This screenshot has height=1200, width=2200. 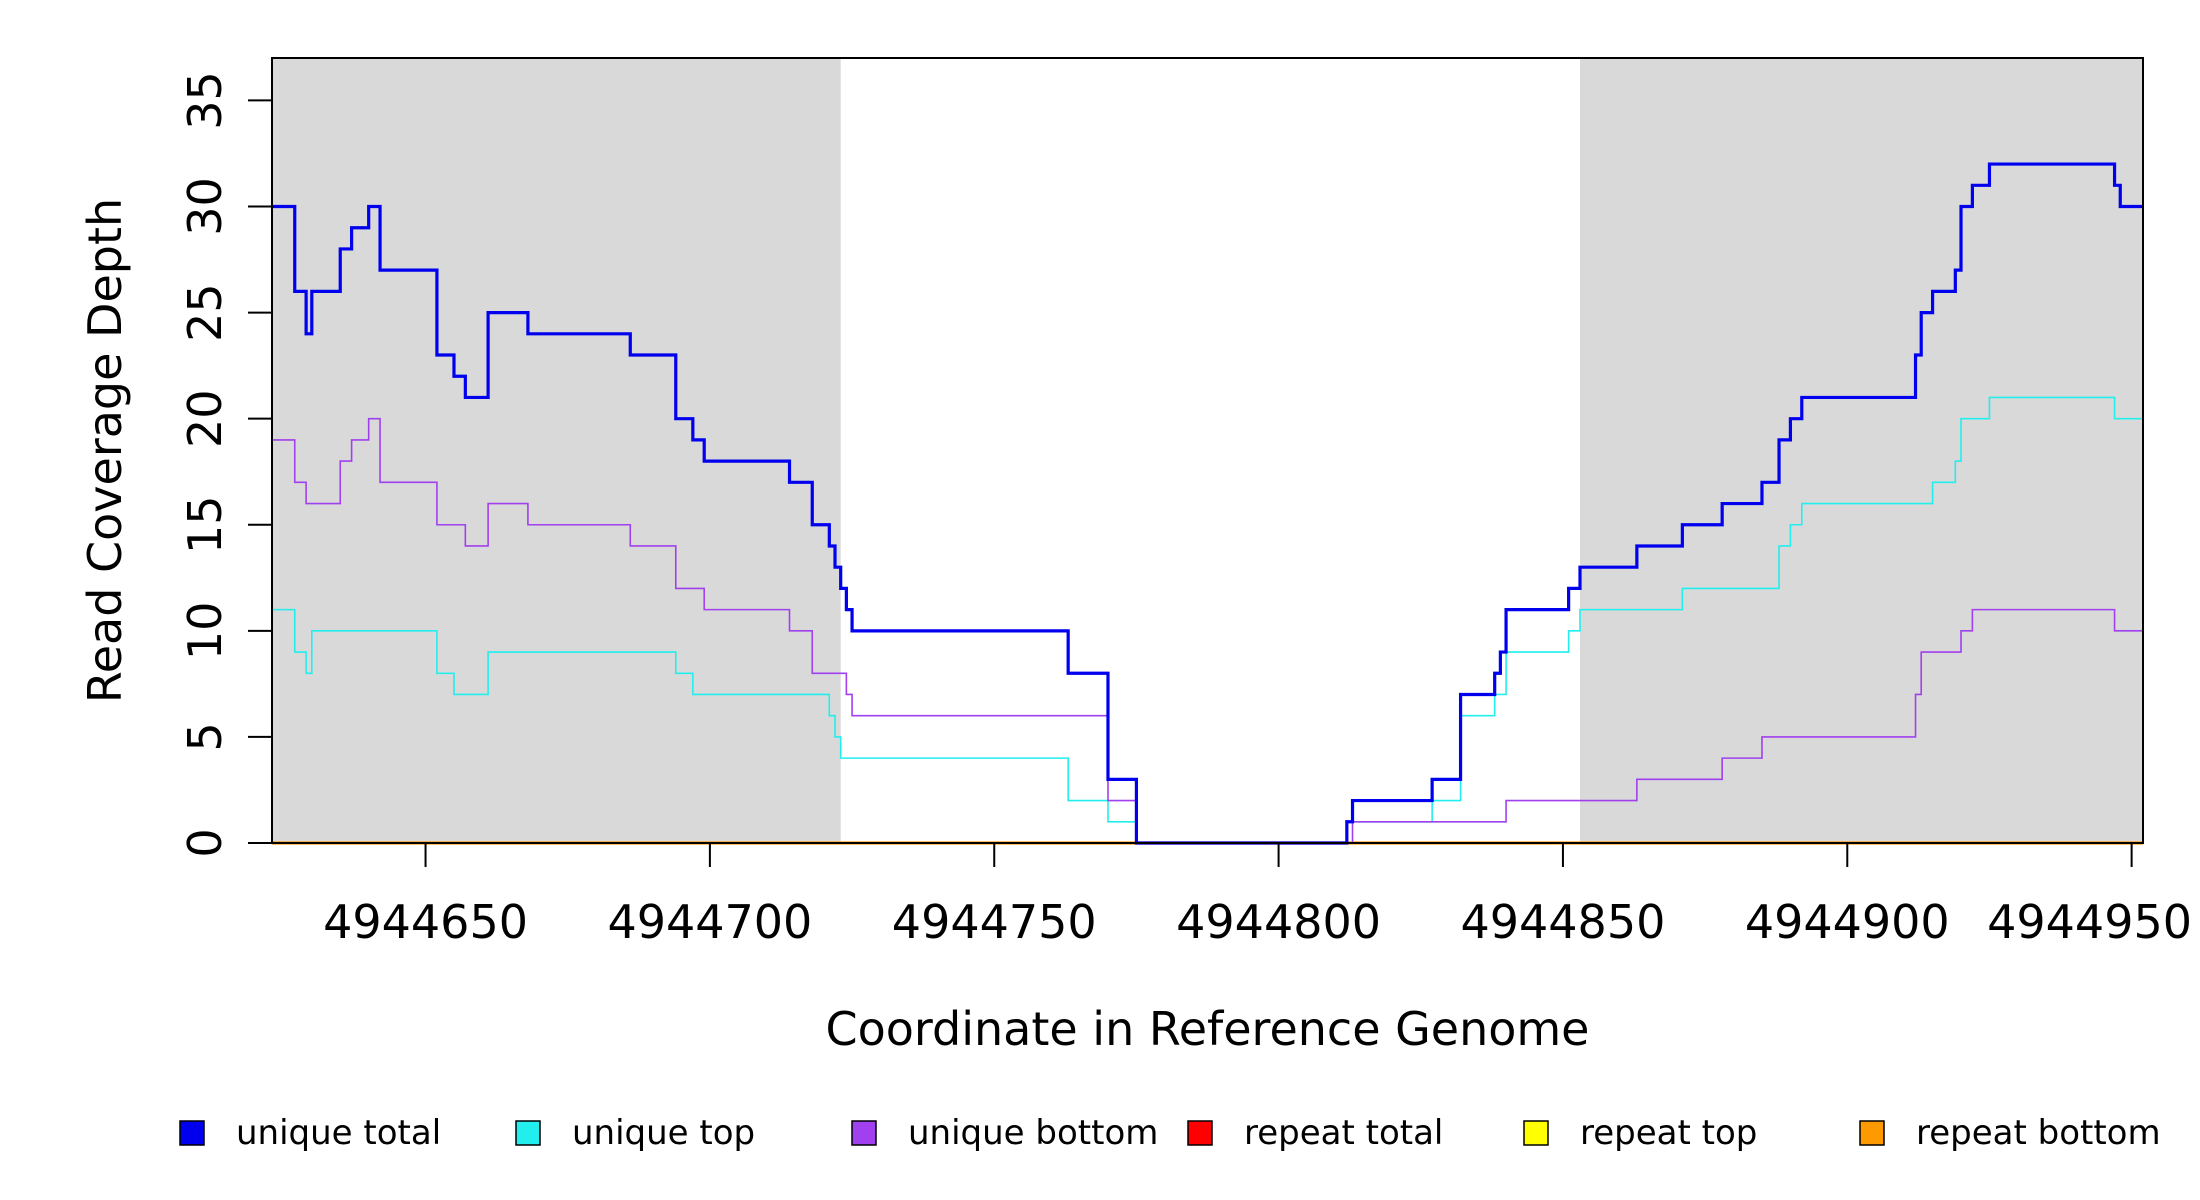 I want to click on legend-swatch-repeat-bottom, so click(x=1872, y=1133).